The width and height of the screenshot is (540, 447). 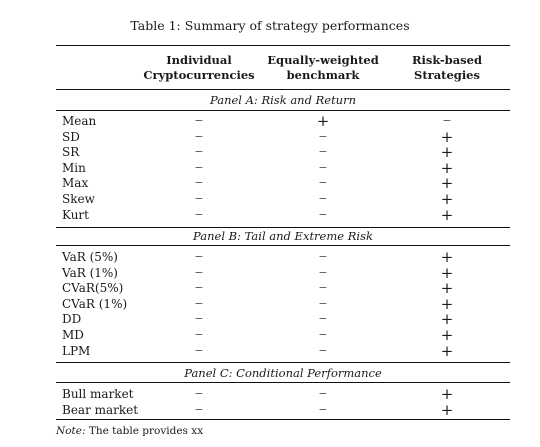 What do you see at coordinates (270, 167) in the screenshot?
I see `table-row: Min − − +` at bounding box center [270, 167].